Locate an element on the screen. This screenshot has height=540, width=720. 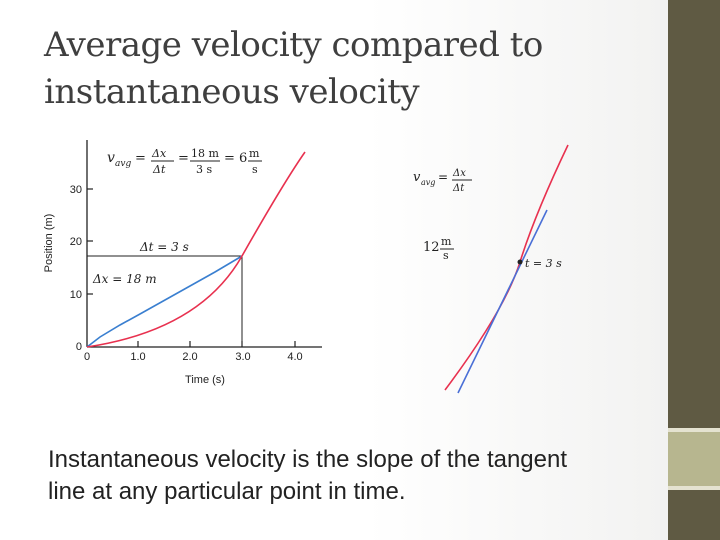
tangent-diagram: t = 3 s v avg = Δx Δt 12 m s is located at coordinates (491, 269).